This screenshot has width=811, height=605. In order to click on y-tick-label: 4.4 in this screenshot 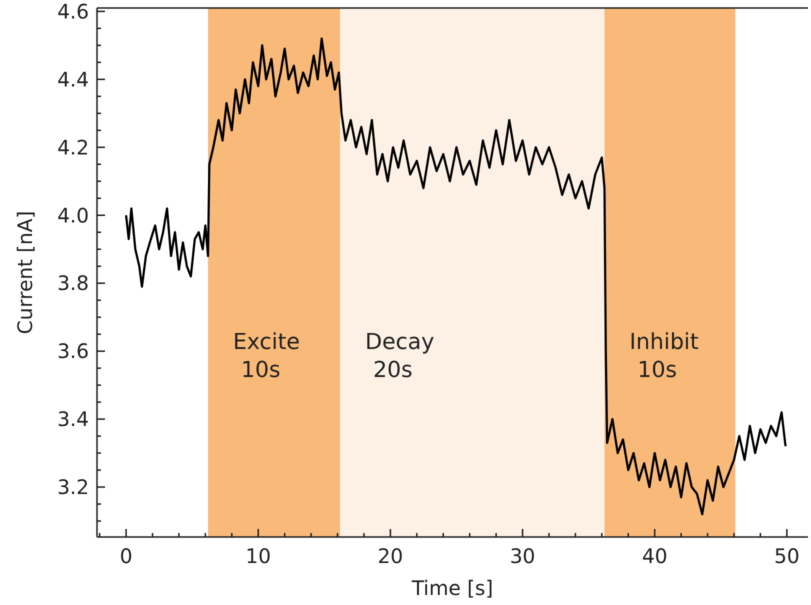, I will do `click(73, 79)`.